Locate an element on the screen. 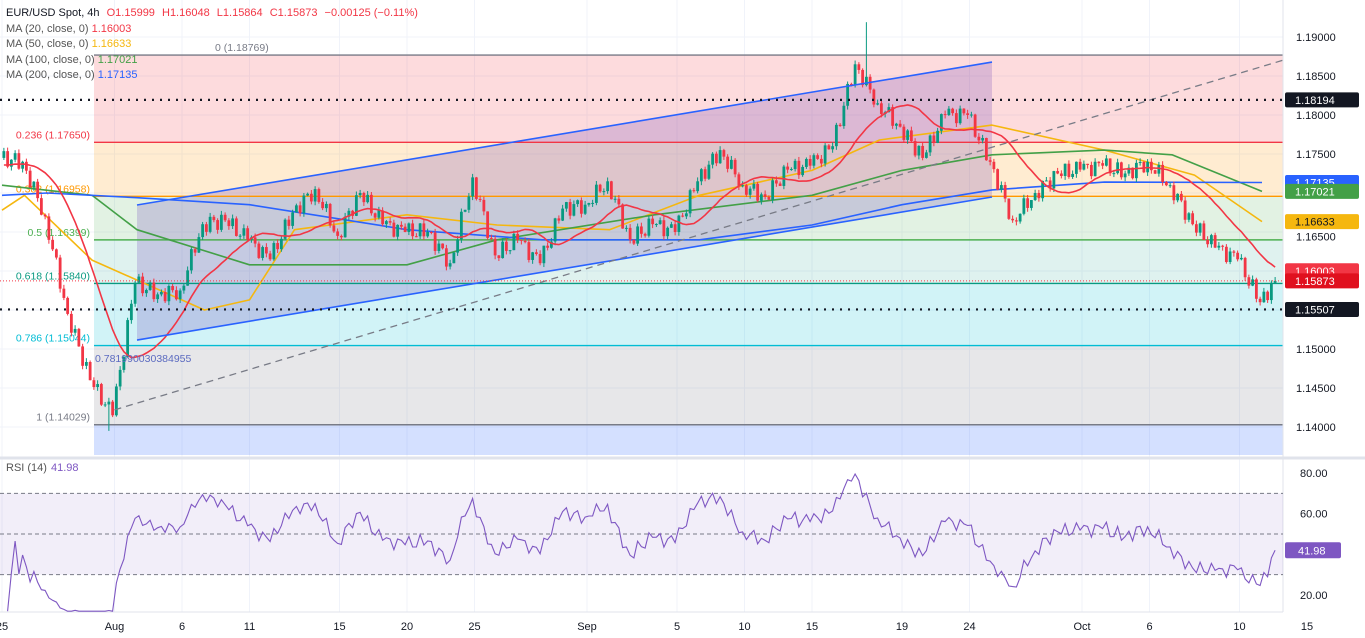  channel-label: 0.781990030384955 is located at coordinates (143, 359).